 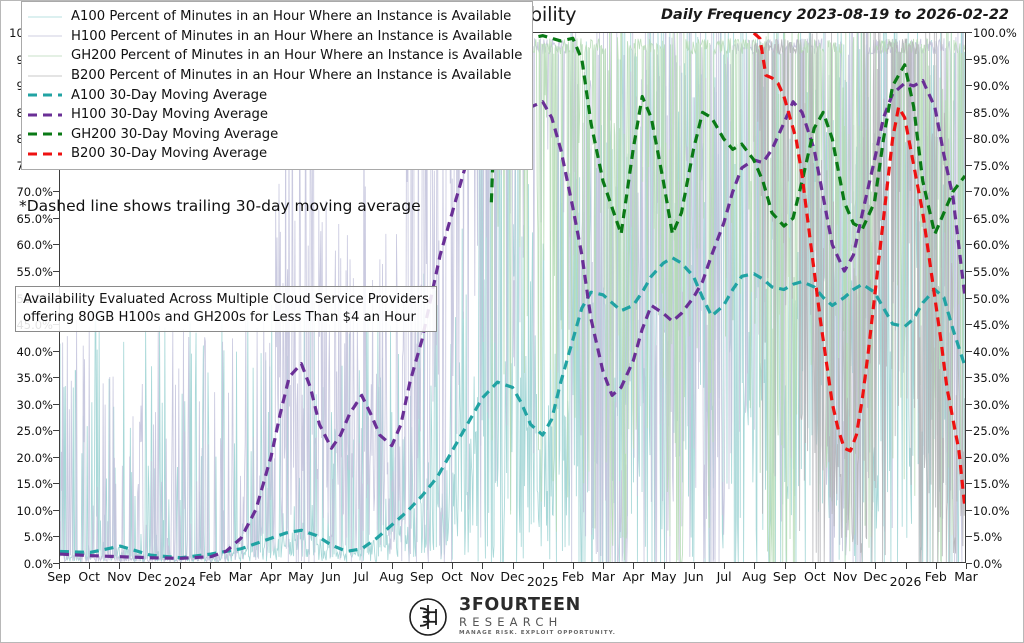 What do you see at coordinates (991, 351) in the screenshot?
I see `y-tick-label-right: 40.0%` at bounding box center [991, 351].